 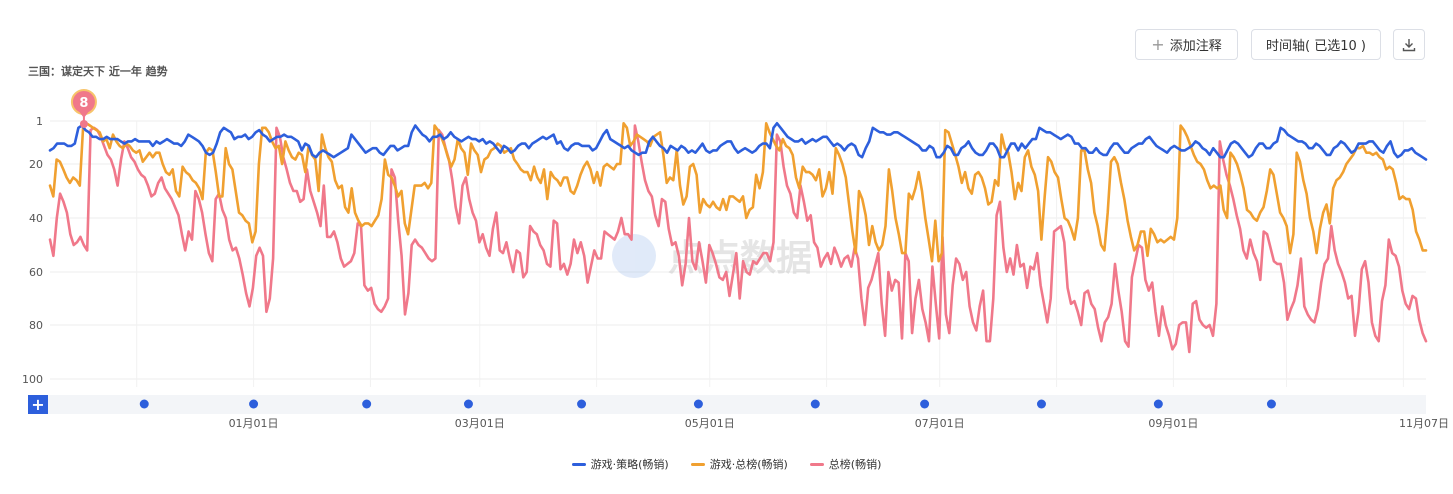 I want to click on y-tick-label: 1, so click(x=39, y=121).